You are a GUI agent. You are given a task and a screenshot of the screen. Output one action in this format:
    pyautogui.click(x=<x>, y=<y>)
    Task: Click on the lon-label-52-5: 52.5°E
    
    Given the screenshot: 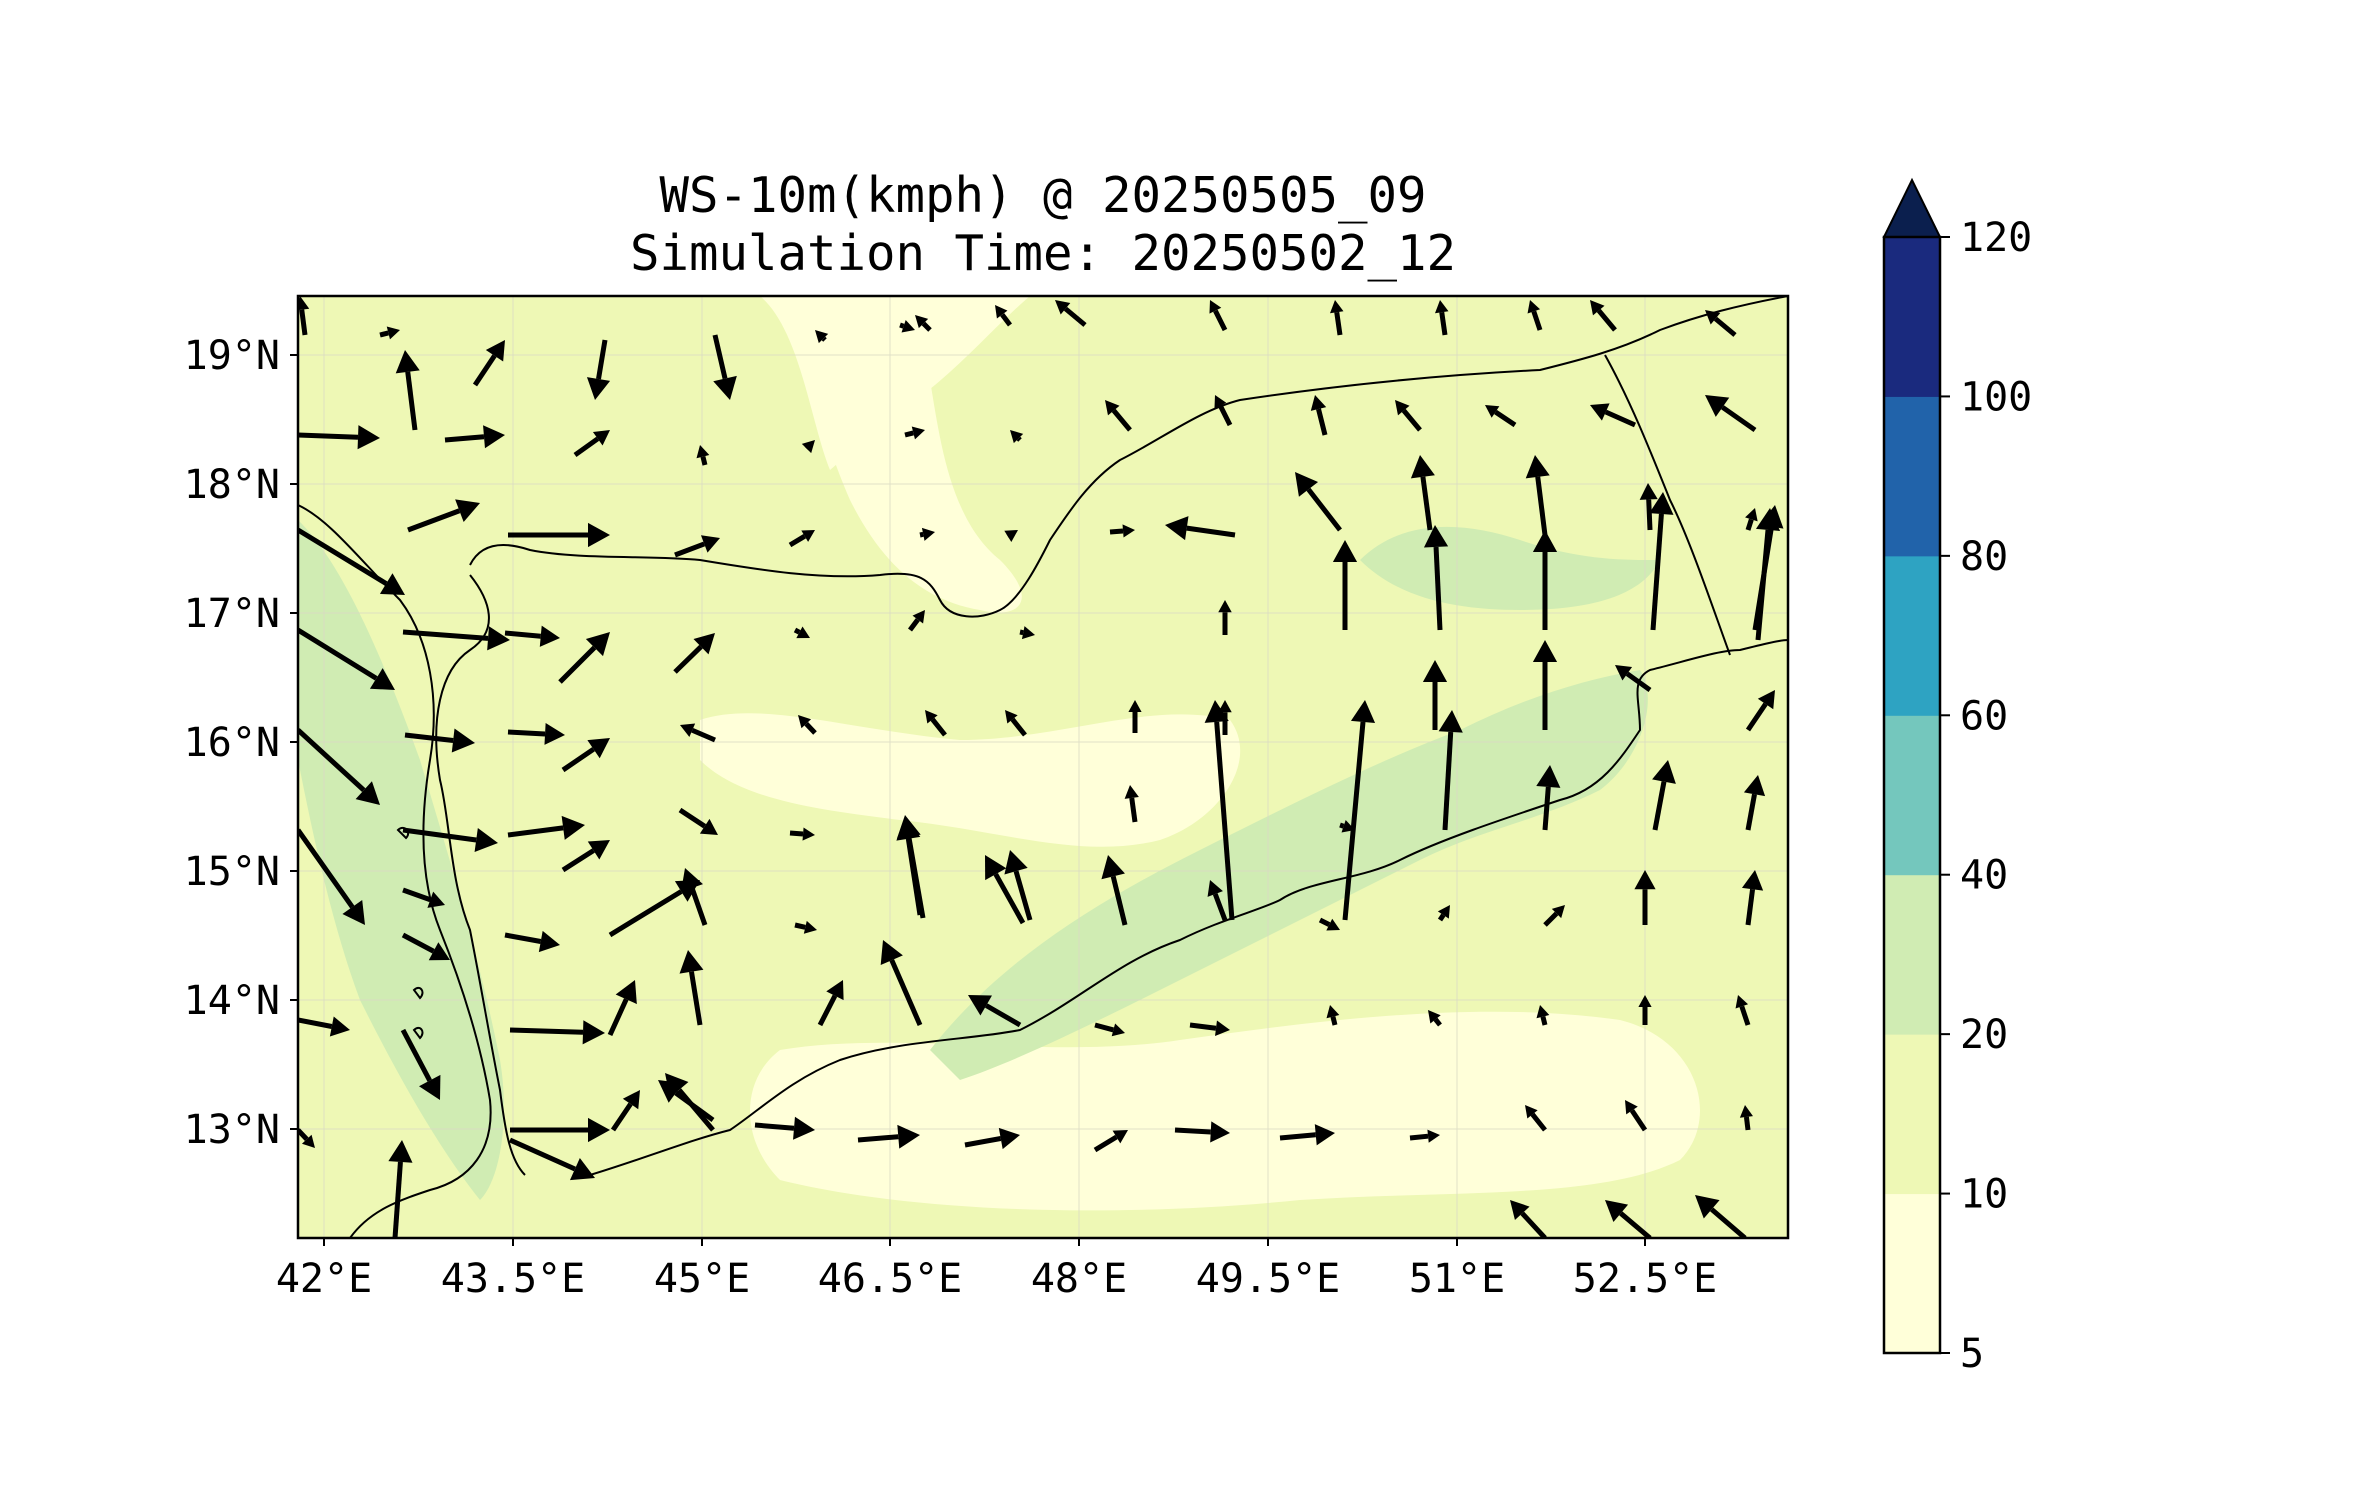 What is the action you would take?
    pyautogui.click(x=1645, y=1279)
    